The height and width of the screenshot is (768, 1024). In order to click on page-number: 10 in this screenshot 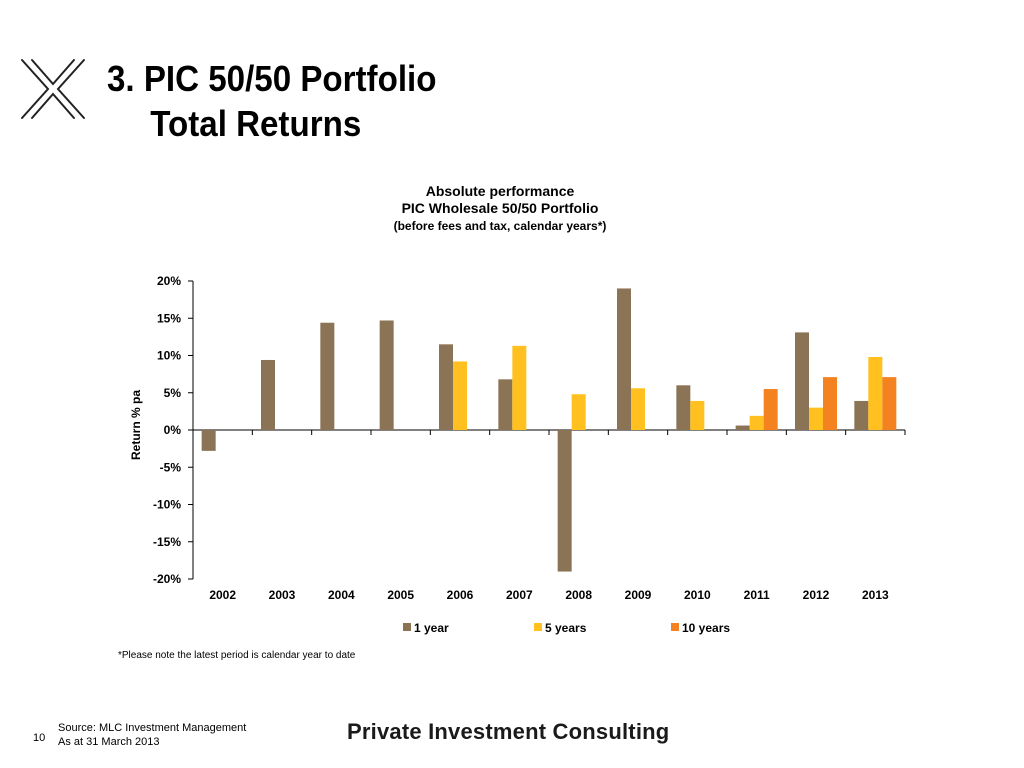, I will do `click(39, 738)`.